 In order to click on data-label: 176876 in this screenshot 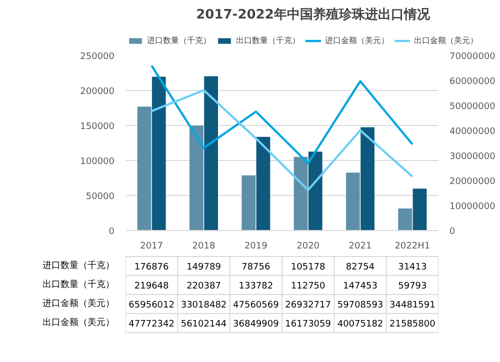, I will do `click(152, 267)`.